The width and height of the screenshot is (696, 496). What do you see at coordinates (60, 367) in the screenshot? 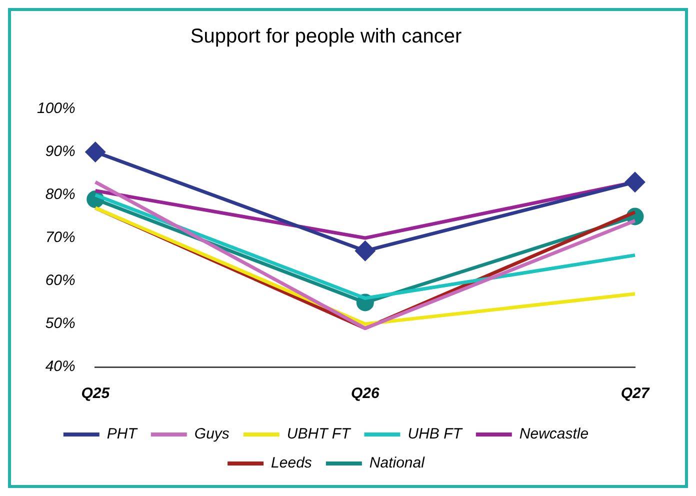
I see `y-tick-label: 40%` at bounding box center [60, 367].